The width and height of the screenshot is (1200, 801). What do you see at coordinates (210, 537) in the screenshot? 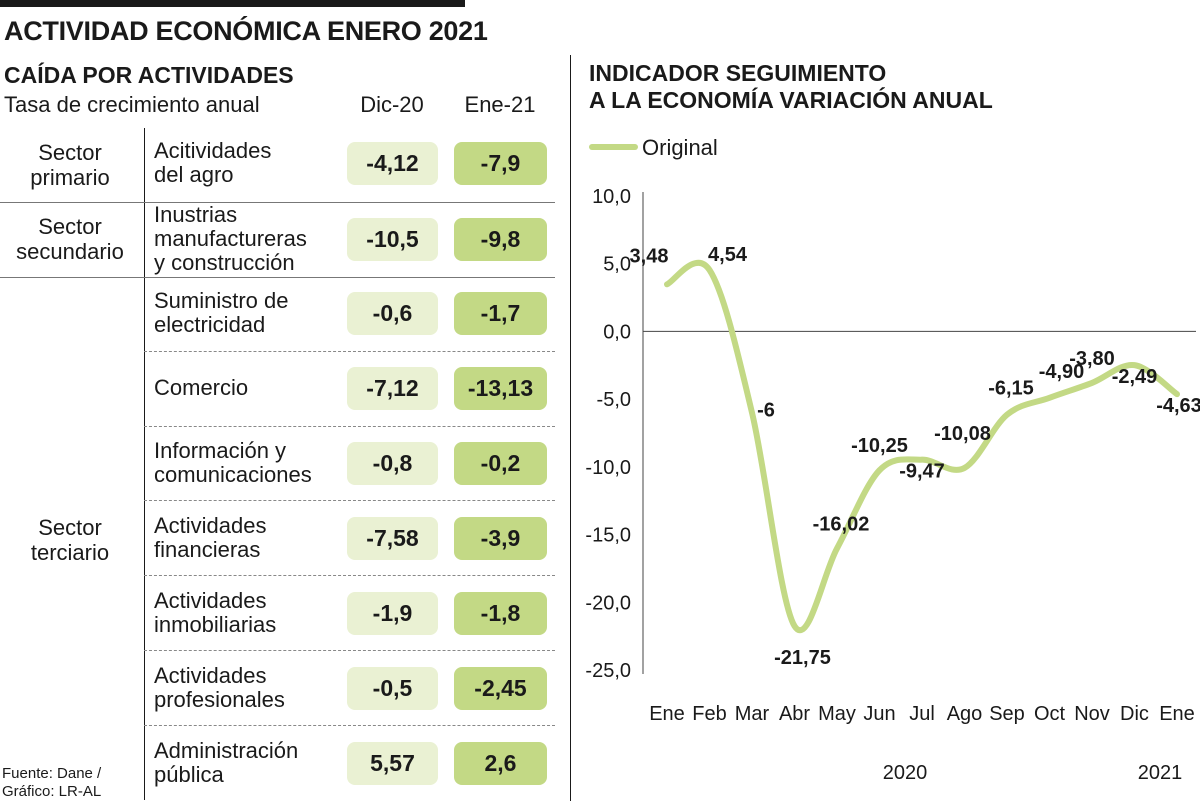
I see `activity-financieras: Actividades financieras` at bounding box center [210, 537].